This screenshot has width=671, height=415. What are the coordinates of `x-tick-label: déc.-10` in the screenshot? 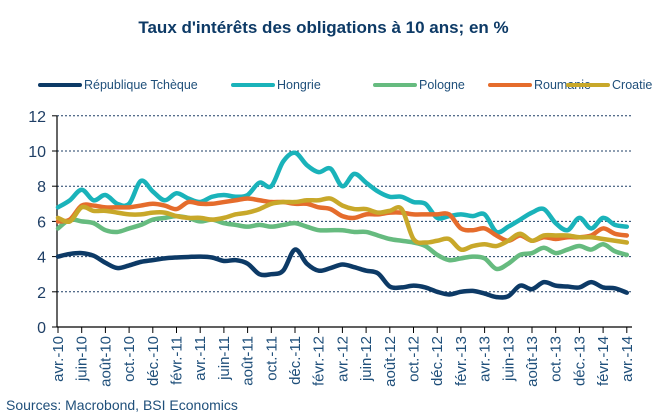 It's located at (153, 361).